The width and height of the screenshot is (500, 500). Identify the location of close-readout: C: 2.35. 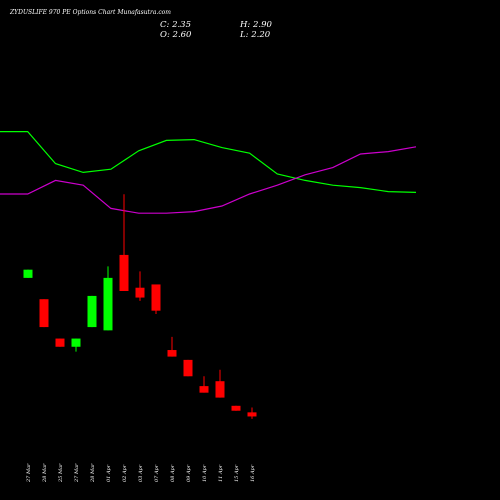
(175, 25).